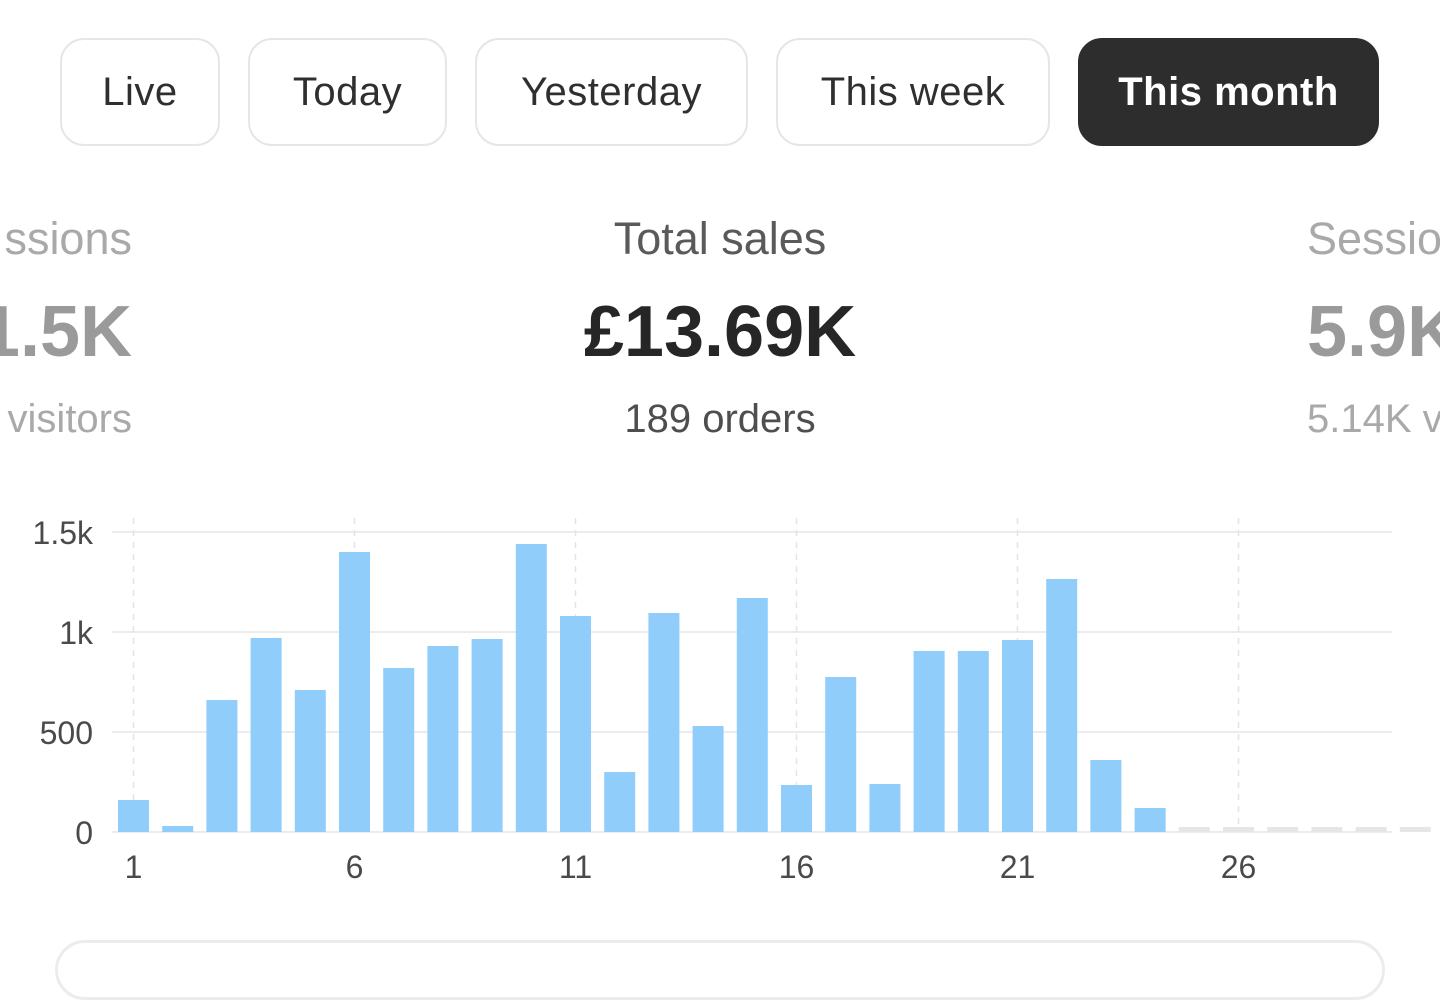 This screenshot has height=1000, width=1440. Describe the element at coordinates (68, 238) in the screenshot. I see `metric-label: ssions` at that location.